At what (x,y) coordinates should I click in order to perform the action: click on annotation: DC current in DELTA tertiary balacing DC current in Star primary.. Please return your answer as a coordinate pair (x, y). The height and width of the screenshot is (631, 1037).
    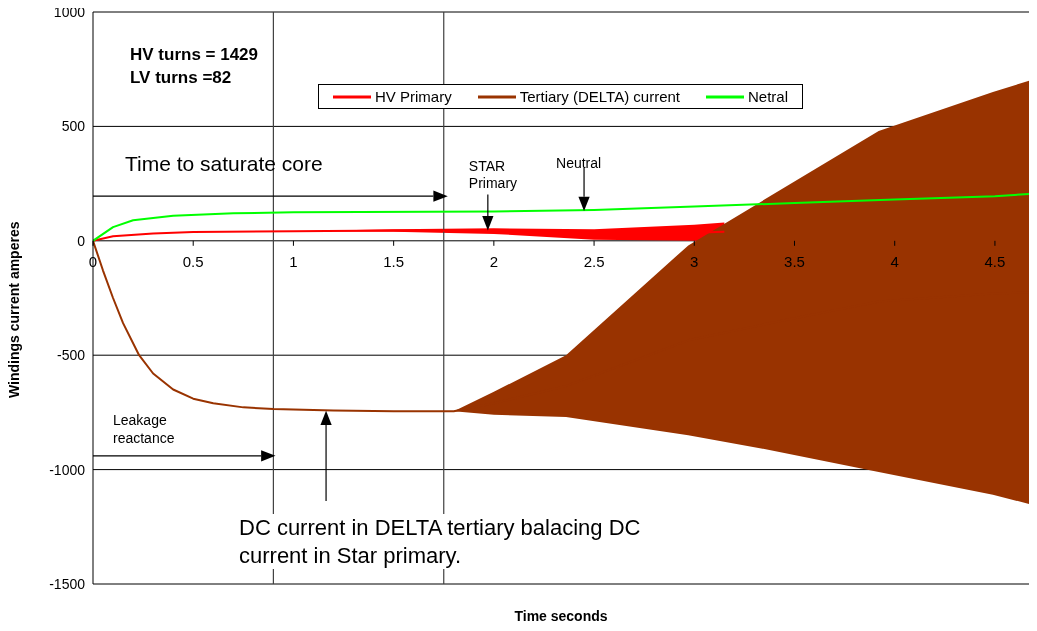
    Looking at the image, I should click on (469, 541).